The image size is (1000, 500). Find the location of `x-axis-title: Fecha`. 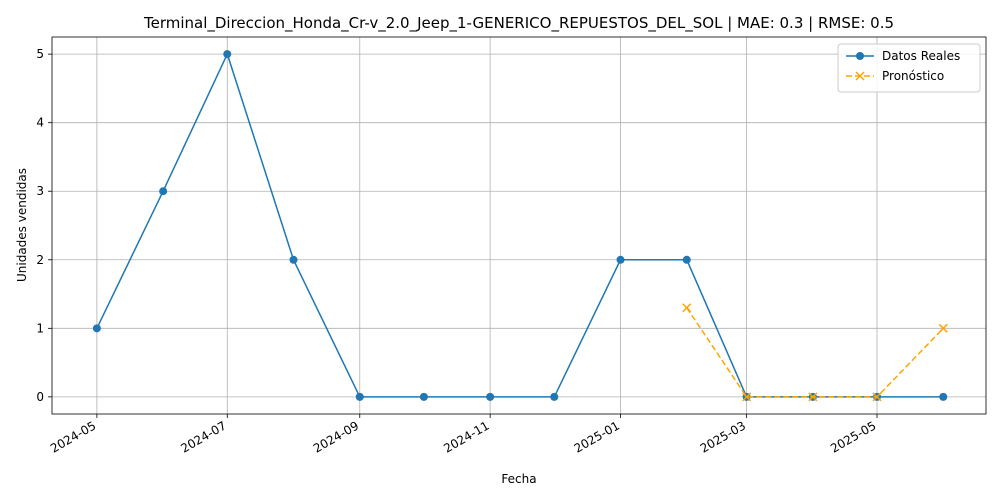

x-axis-title: Fecha is located at coordinates (518, 479).